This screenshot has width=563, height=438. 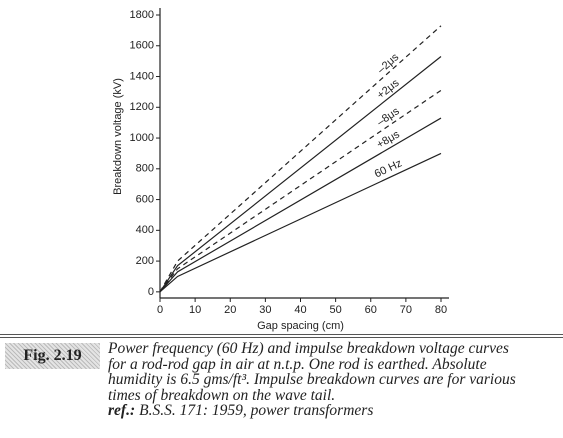 I want to click on x-tick-label: 70, so click(x=406, y=310).